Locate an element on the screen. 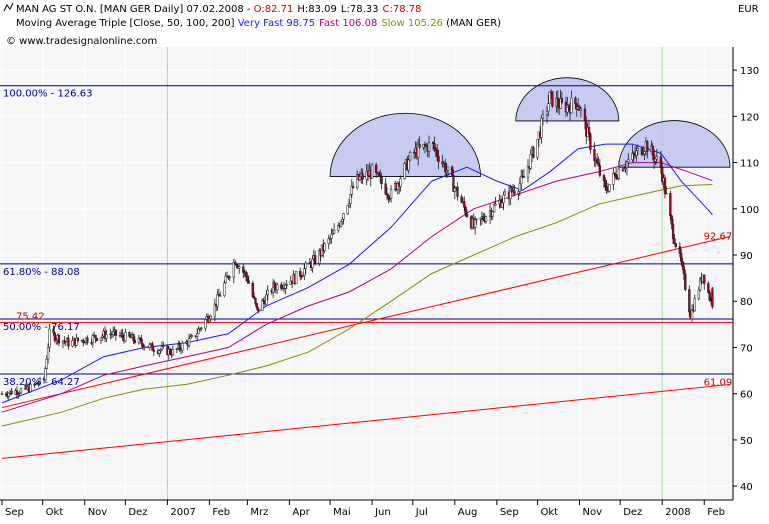  x-tick-label: 2008 is located at coordinates (677, 512).